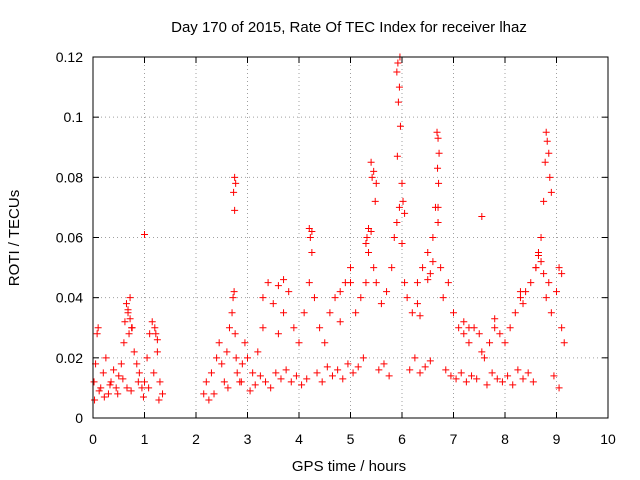 This screenshot has height=480, width=640. I want to click on y-tick-label: 0.06, so click(69, 238).